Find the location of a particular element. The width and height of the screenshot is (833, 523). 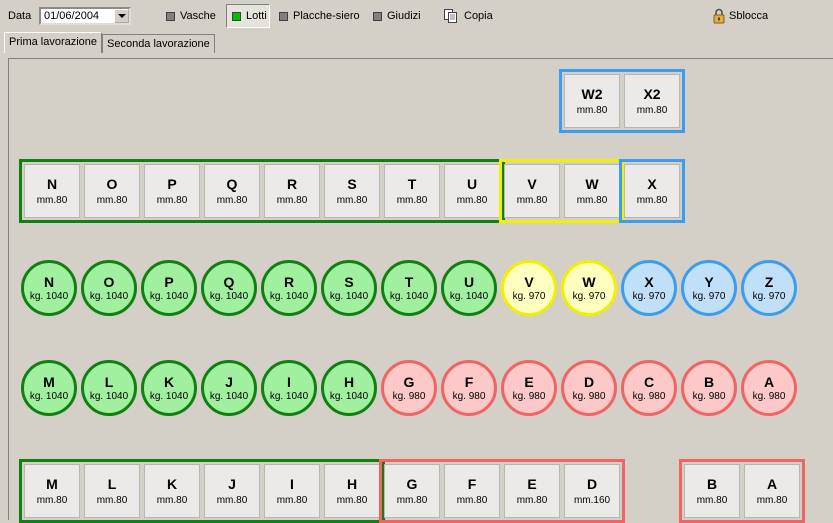

lotti-button: Lotti is located at coordinates (249, 16).